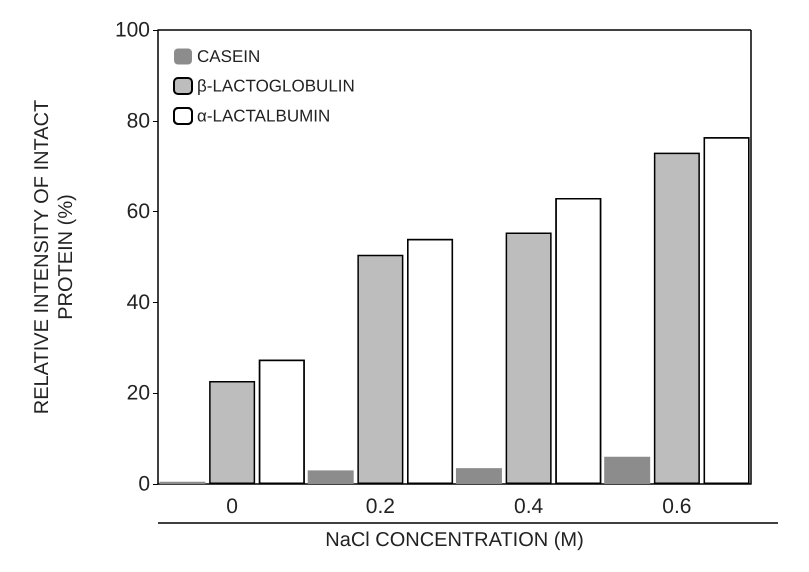 The height and width of the screenshot is (572, 809). What do you see at coordinates (263, 116) in the screenshot?
I see `legend-label: α-LACTALBUMIN` at bounding box center [263, 116].